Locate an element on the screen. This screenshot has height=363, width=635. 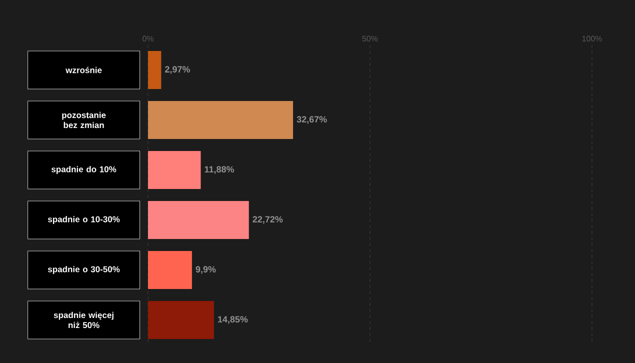
data-label: 11,88% is located at coordinates (219, 170).